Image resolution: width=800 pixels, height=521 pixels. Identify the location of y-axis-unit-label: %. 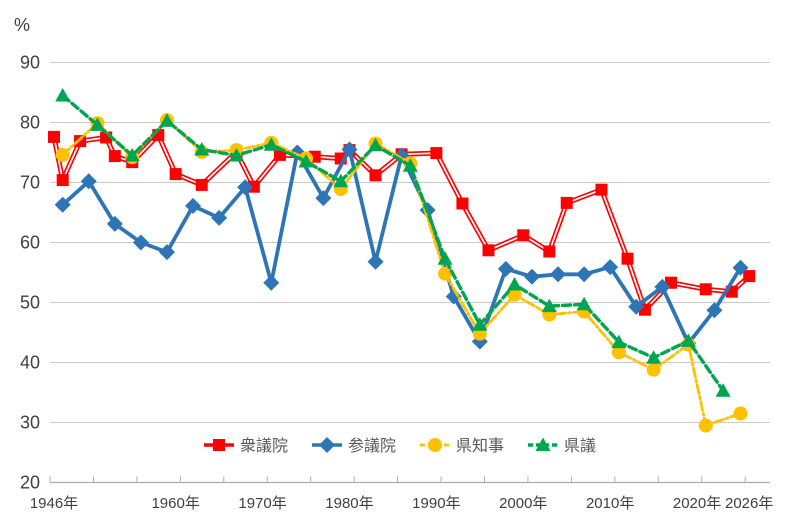
(22, 25).